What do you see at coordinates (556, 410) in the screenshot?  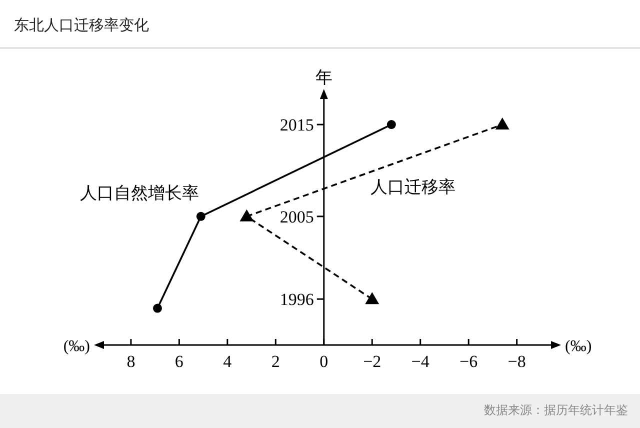 I see `annotation: 数据来源：据历年统计年鉴` at bounding box center [556, 410].